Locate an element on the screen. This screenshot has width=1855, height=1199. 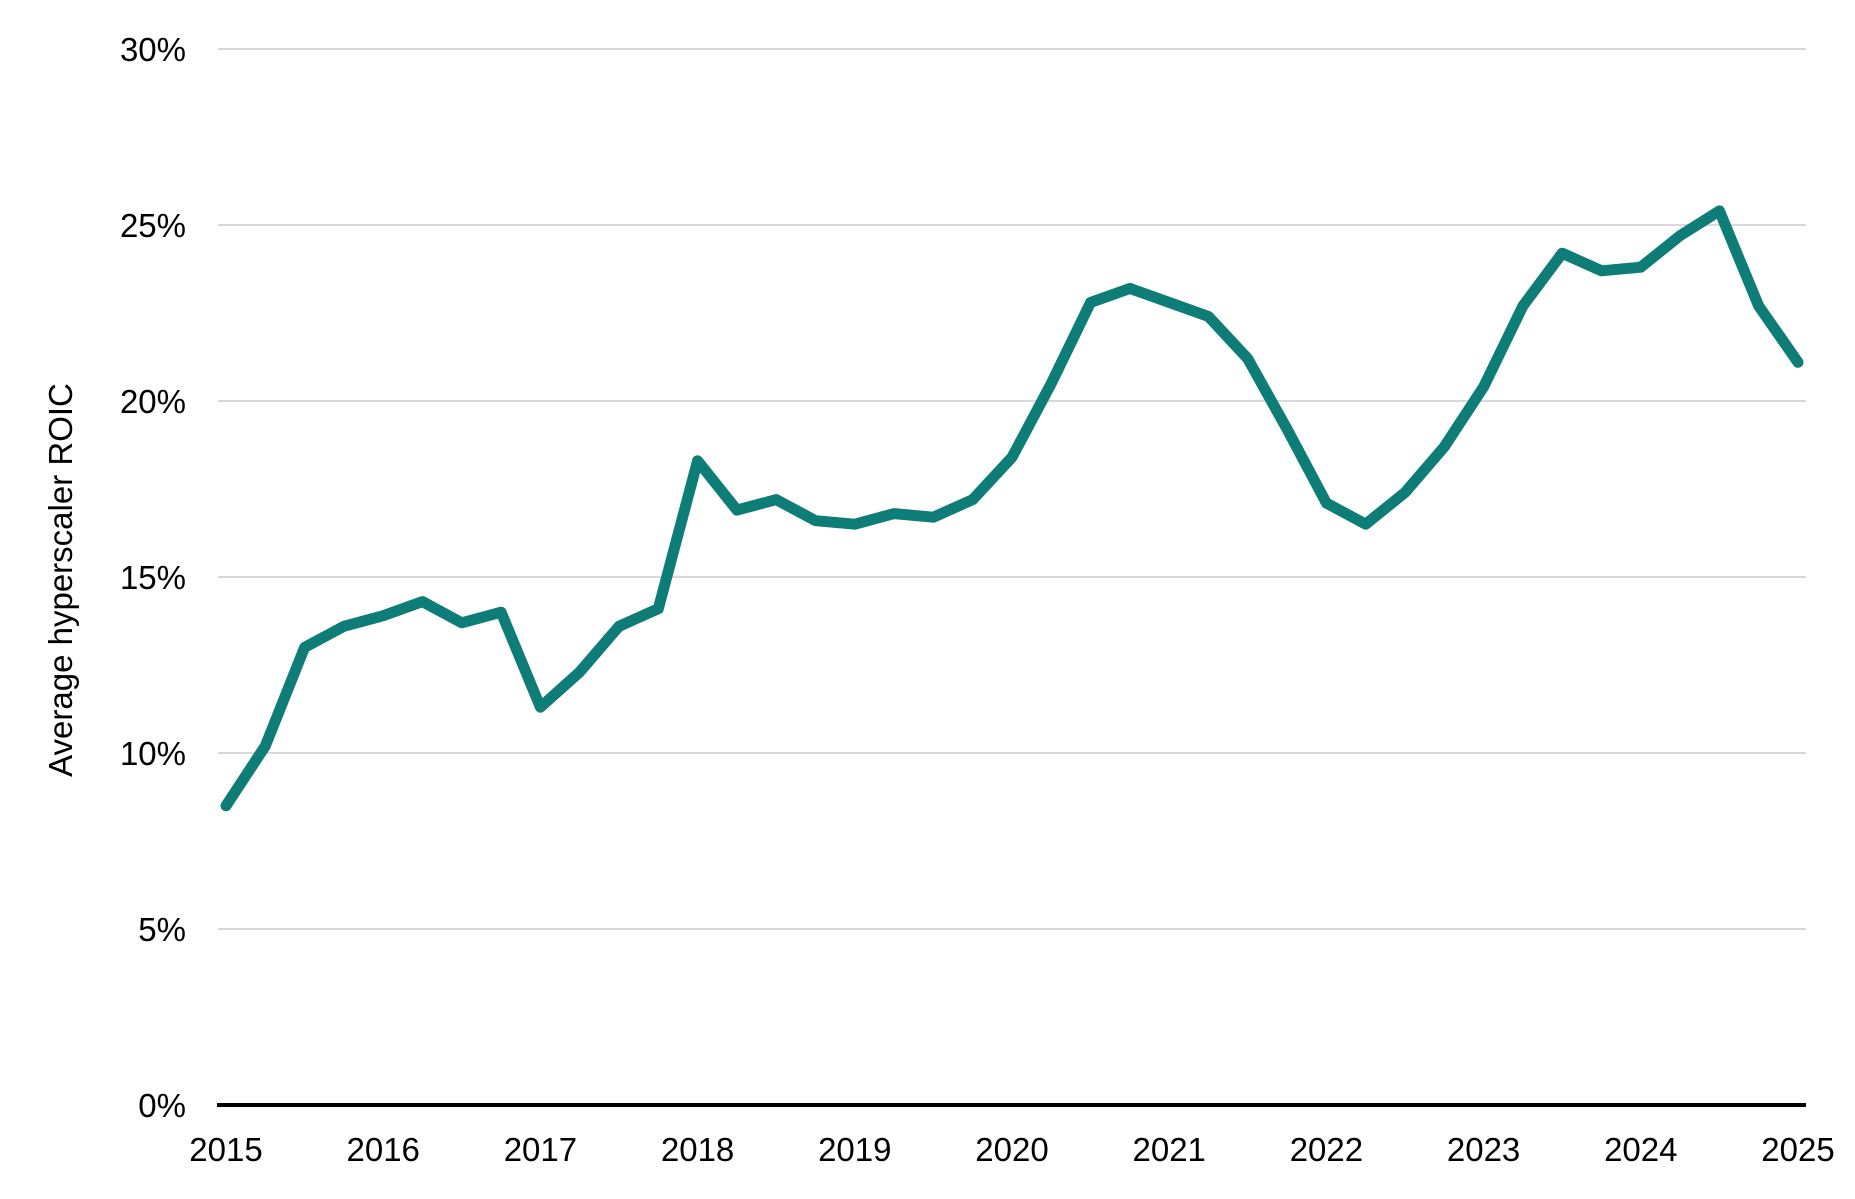
y-tick-labels: 0% 5% 10% 15% 20% 25% 30% is located at coordinates (153, 577).